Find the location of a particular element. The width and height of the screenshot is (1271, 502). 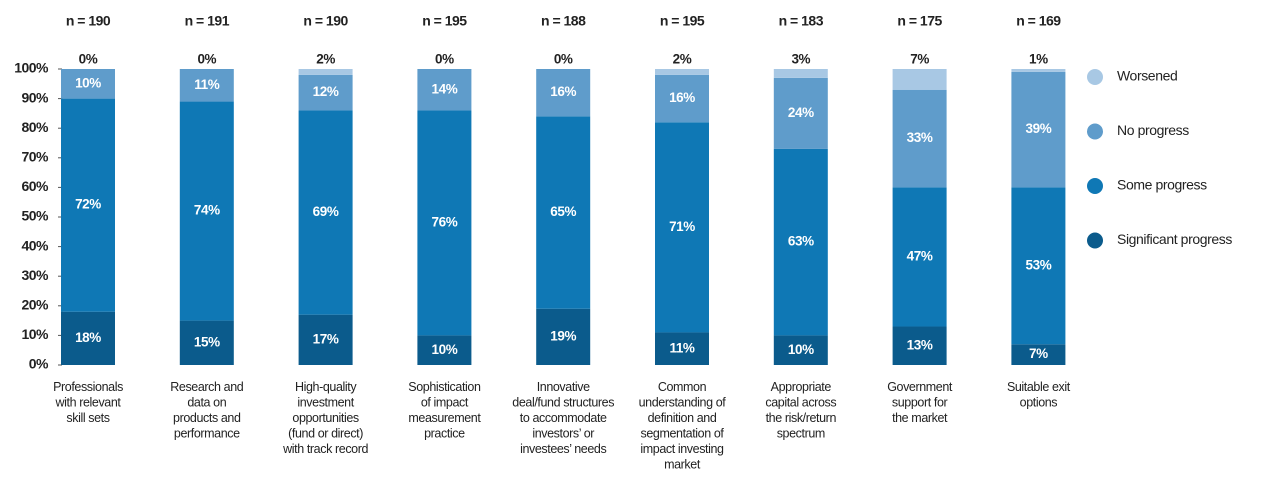

value-label: 63% is located at coordinates (801, 241).